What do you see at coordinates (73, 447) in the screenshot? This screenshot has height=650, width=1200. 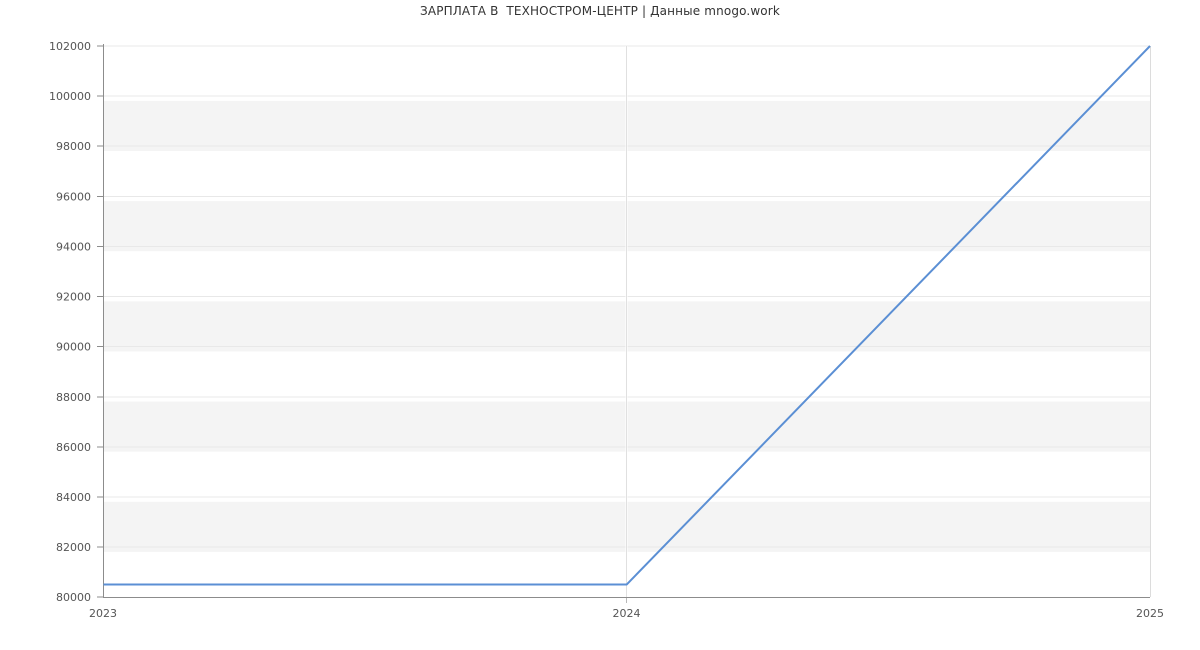 I see `y-tick-label: 86000` at bounding box center [73, 447].